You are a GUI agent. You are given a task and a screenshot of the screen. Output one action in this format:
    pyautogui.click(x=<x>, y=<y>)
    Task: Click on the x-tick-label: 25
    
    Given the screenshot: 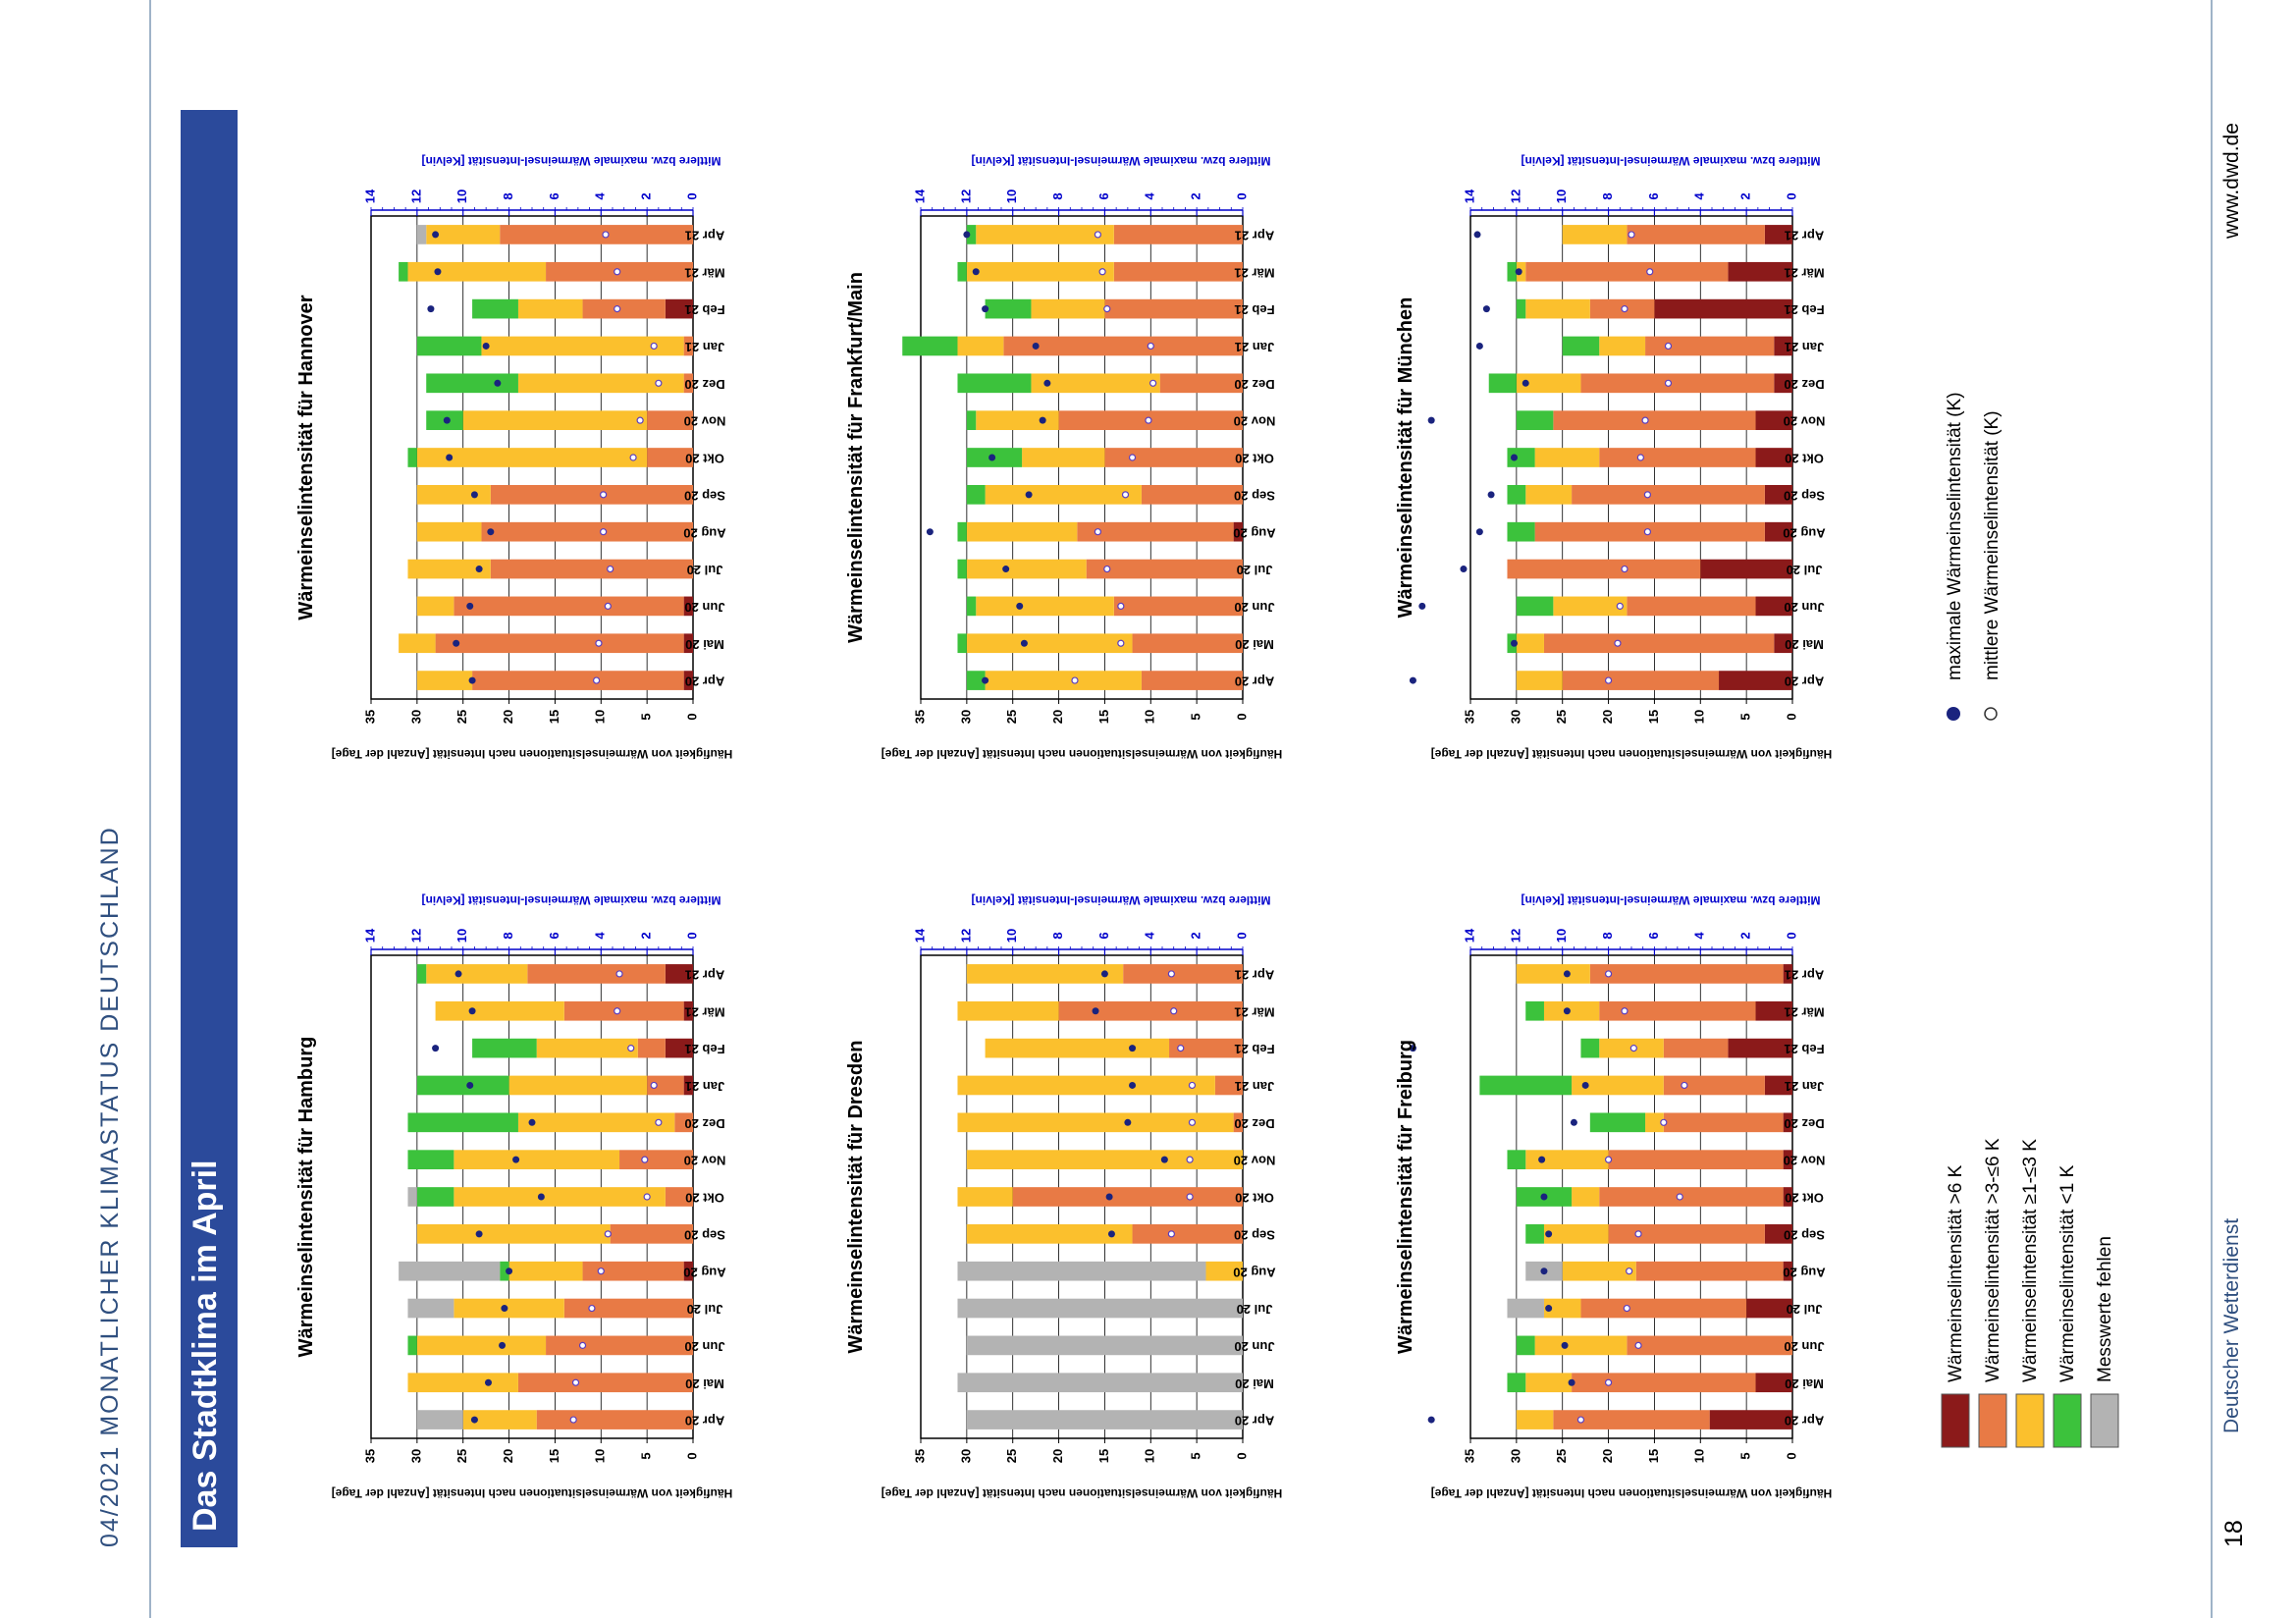 What is the action you would take?
    pyautogui.click(x=1562, y=1456)
    